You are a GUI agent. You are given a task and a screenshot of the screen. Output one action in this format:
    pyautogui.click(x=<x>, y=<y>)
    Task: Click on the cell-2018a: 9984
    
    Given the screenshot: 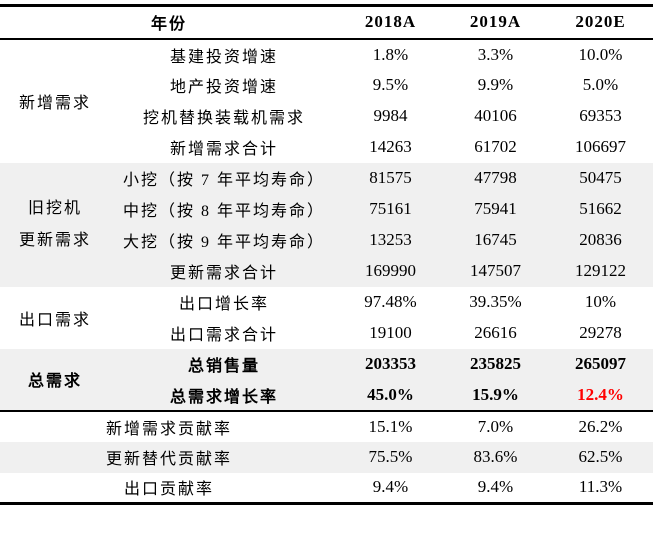 What is the action you would take?
    pyautogui.click(x=390, y=115)
    